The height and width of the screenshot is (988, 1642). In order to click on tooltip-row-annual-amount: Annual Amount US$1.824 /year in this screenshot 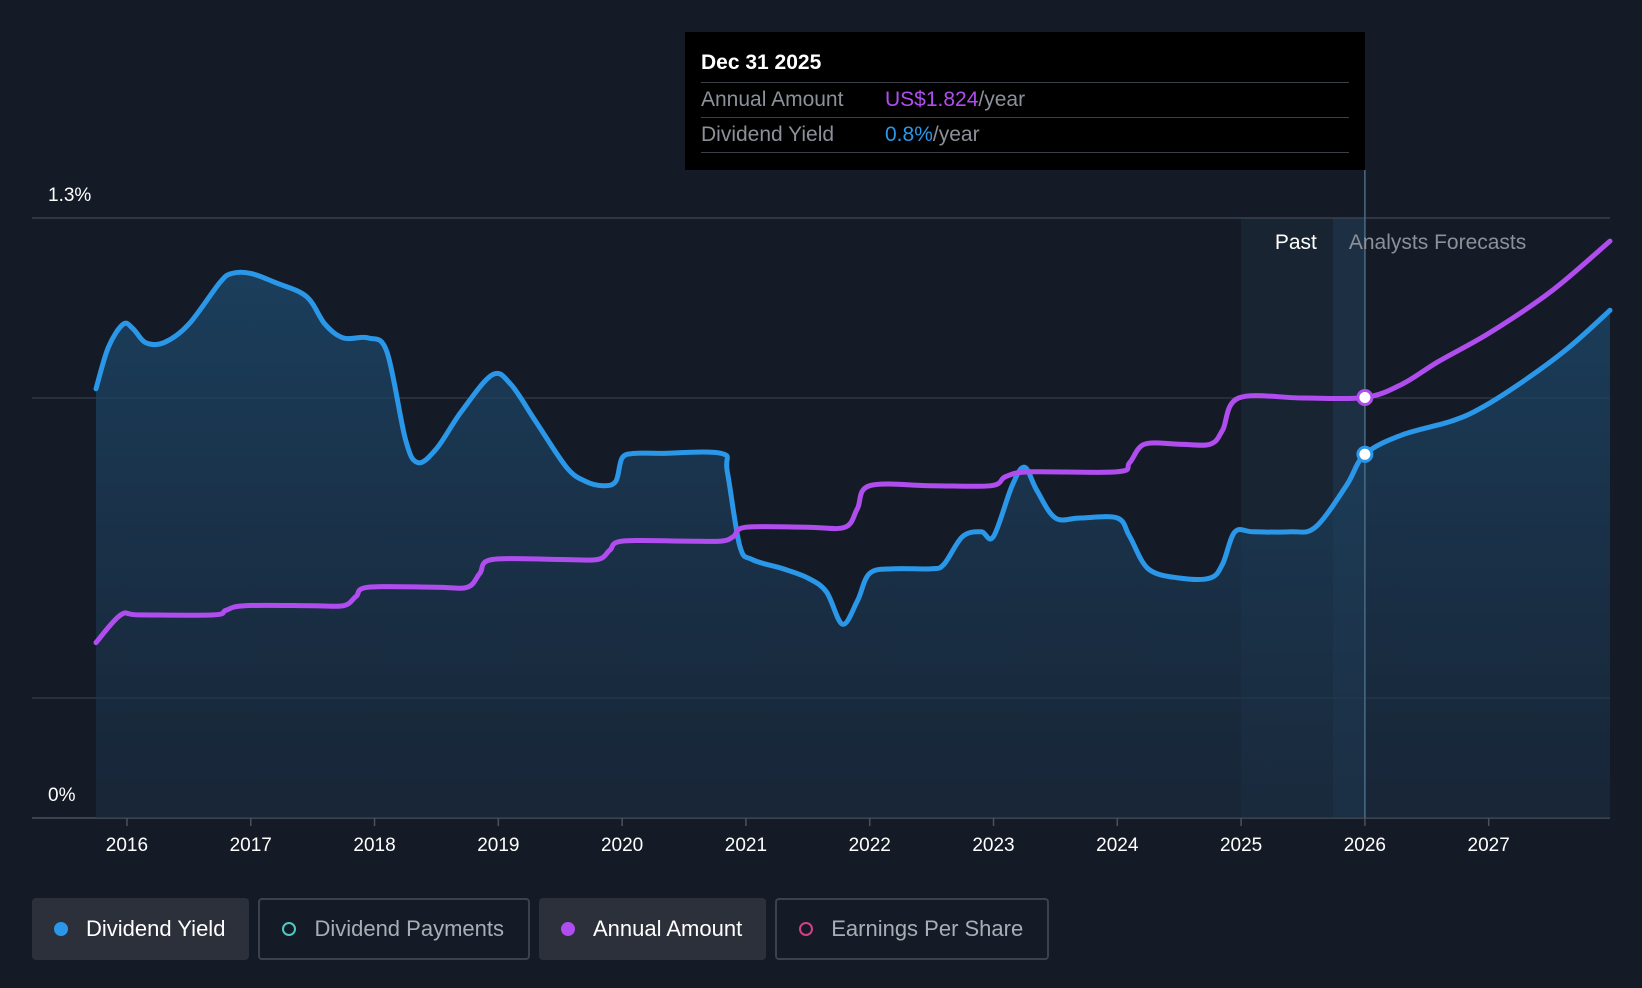, I will do `click(1025, 100)`.